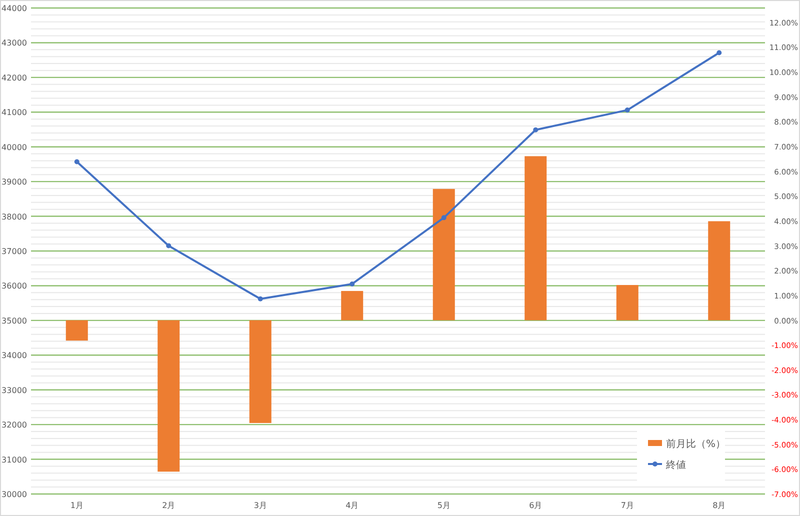  I want to click on y-tick-label: 32000, so click(14, 425).